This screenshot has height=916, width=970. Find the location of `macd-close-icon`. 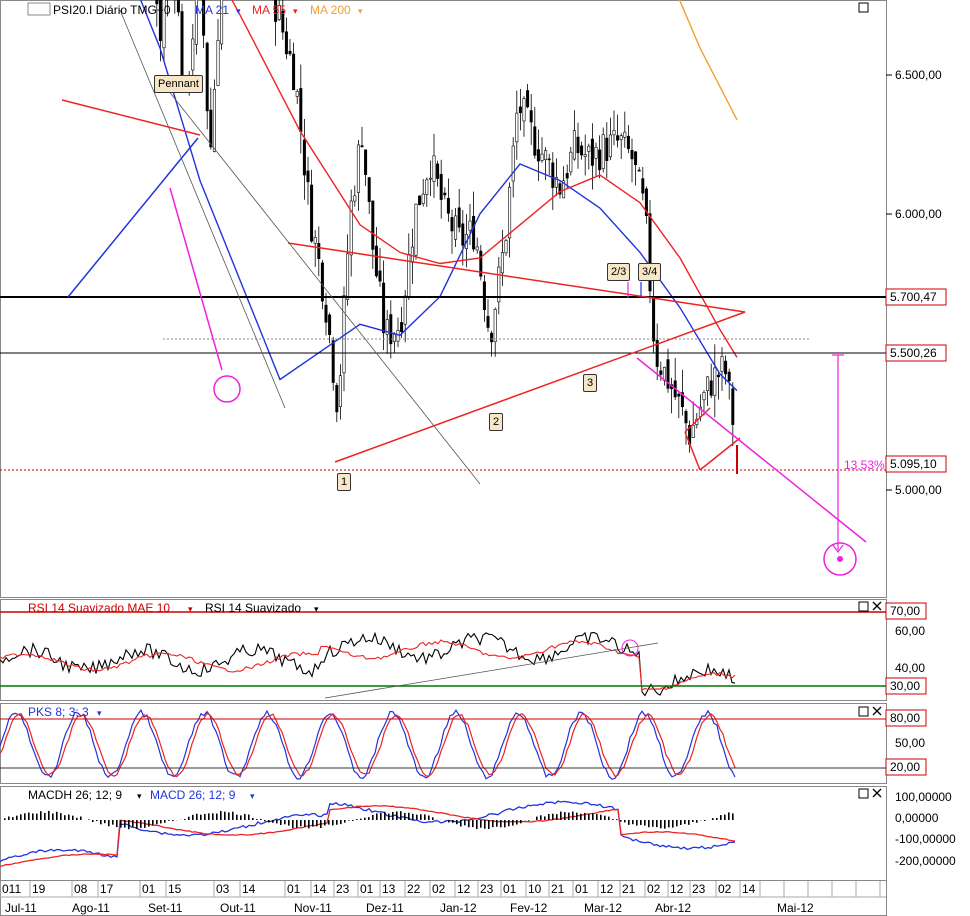

macd-close-icon is located at coordinates (877, 793).